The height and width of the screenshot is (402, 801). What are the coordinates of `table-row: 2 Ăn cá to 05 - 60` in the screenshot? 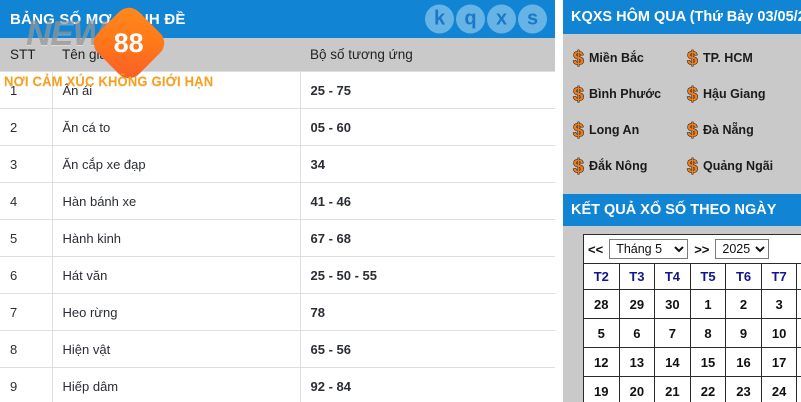 It's located at (277, 127).